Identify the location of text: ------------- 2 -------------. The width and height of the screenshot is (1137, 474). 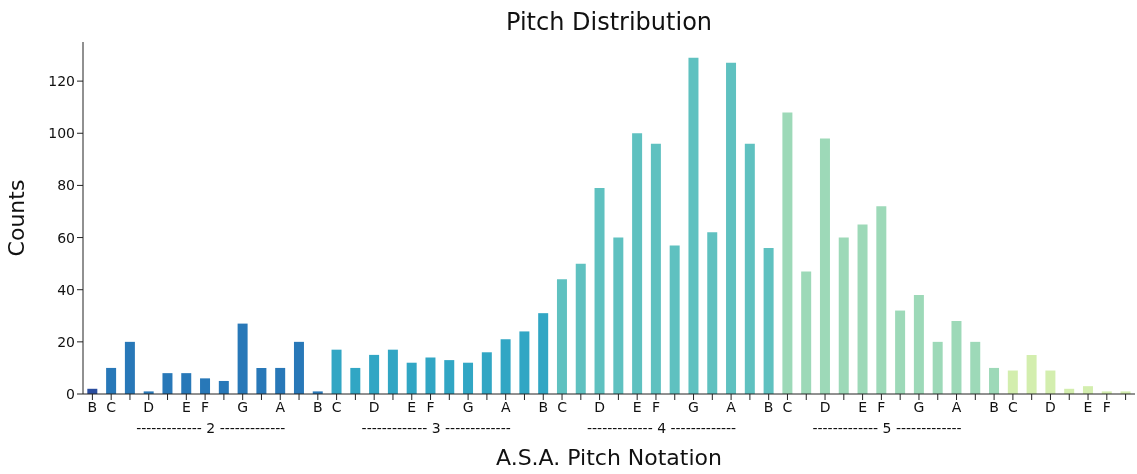
(211, 428).